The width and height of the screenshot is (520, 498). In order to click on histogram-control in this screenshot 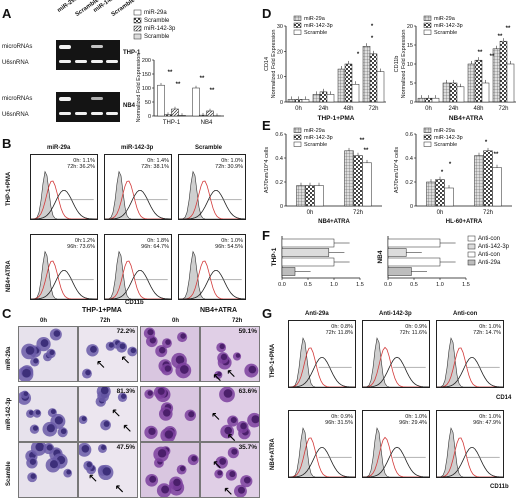, I will do `click(396, 452)`.